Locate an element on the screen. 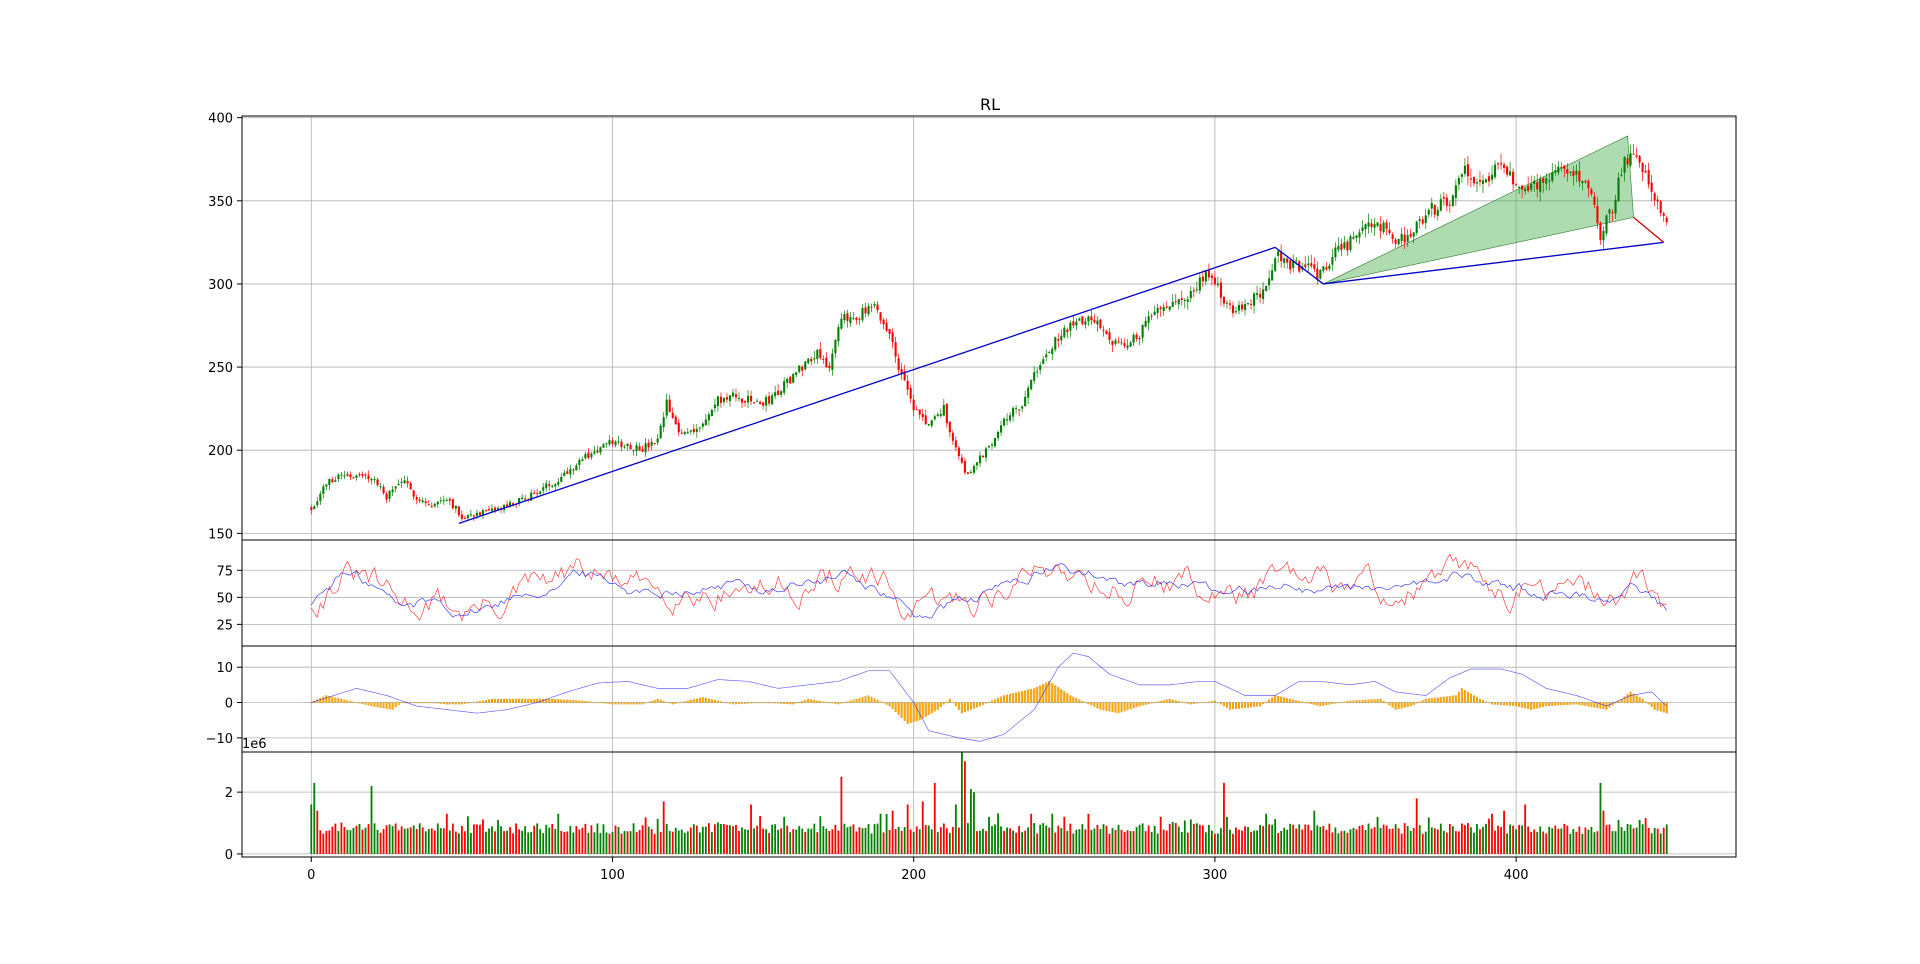 Image resolution: width=1920 pixels, height=964 pixels. xtick-label: 100 is located at coordinates (612, 875).